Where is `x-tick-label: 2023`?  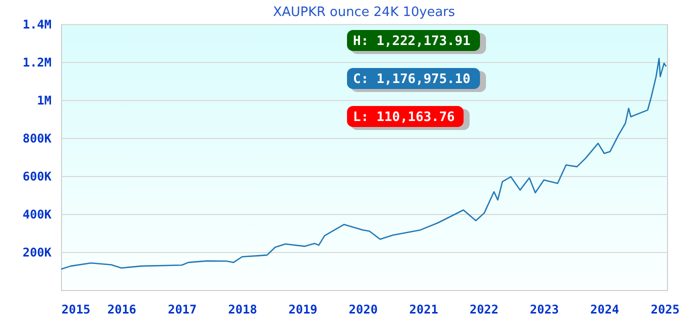 x-tick-label: 2023 is located at coordinates (544, 309).